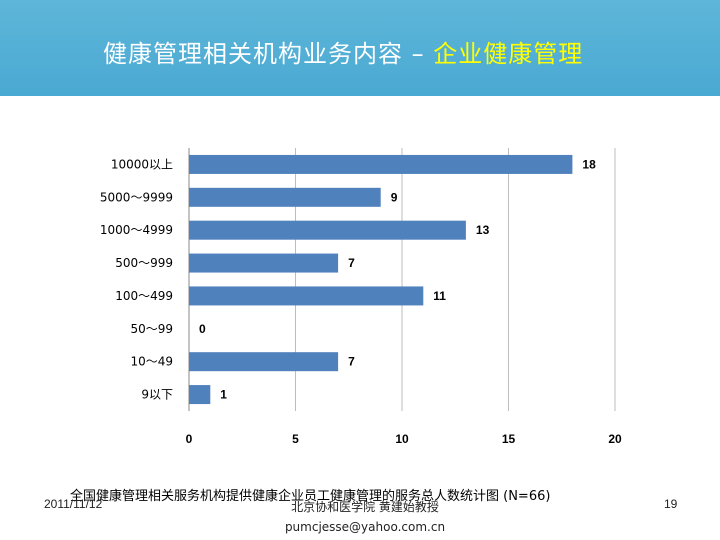  Describe the element at coordinates (142, 164) in the screenshot. I see `category-label: 10000以上` at that location.